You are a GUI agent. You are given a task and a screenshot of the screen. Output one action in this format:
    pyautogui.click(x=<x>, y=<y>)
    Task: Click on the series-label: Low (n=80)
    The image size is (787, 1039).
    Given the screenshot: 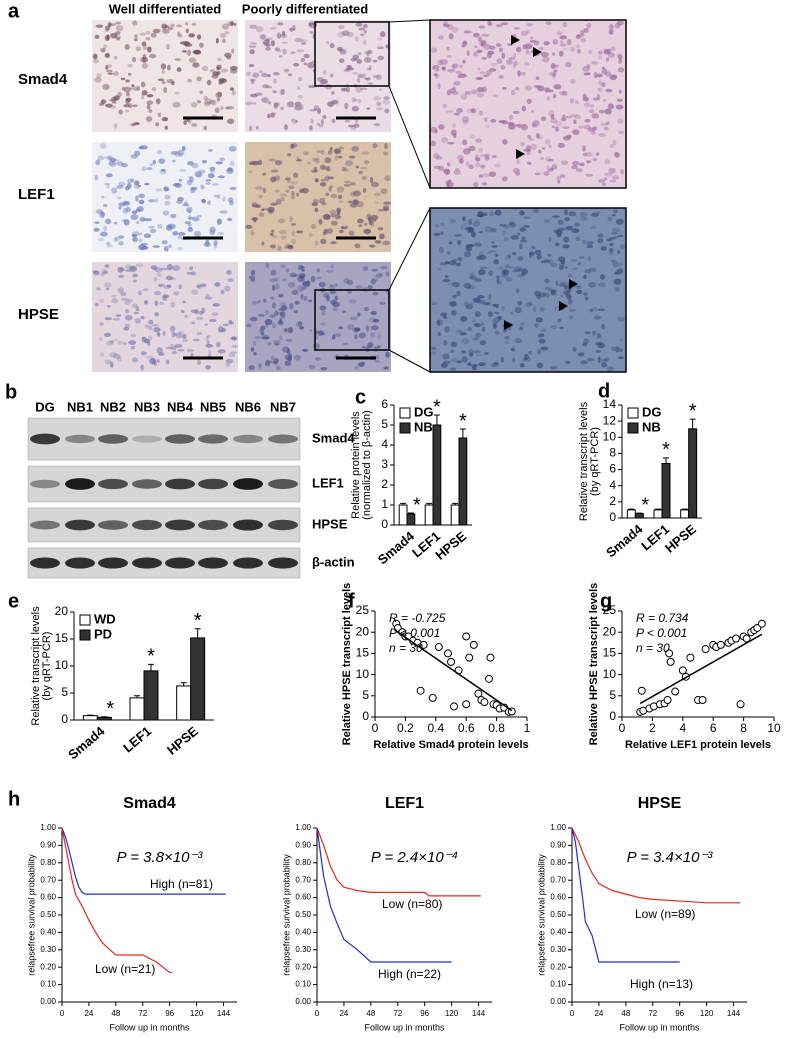 What is the action you would take?
    pyautogui.click(x=412, y=904)
    